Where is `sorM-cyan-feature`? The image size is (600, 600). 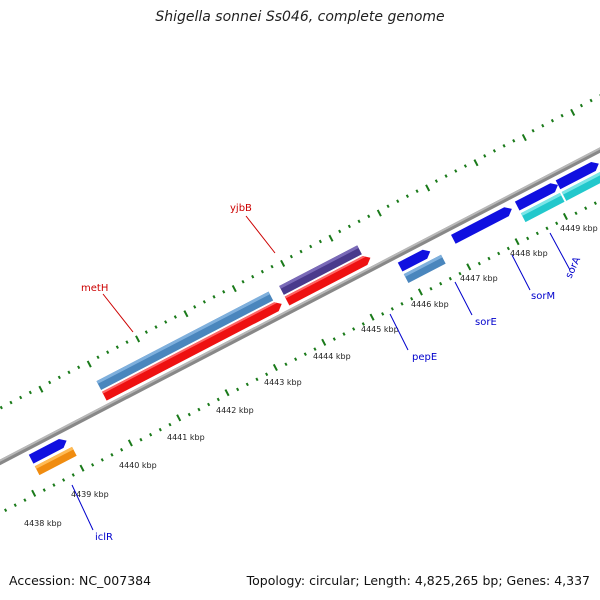
sorM-cyan-feature is located at coordinates (542, 207).